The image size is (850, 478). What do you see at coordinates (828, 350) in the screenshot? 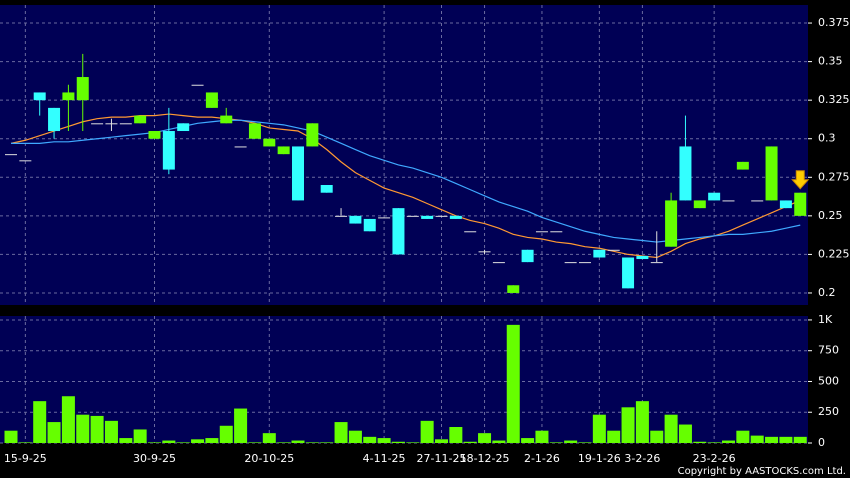
I see `y-tick-label: 750` at bounding box center [828, 350].